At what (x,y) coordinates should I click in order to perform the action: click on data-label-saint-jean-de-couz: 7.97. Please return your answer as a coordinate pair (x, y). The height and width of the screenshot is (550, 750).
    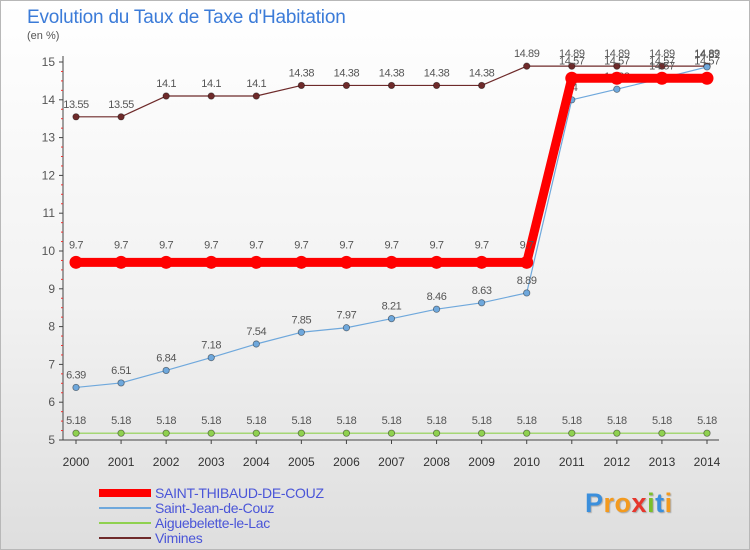
    Looking at the image, I should click on (347, 316).